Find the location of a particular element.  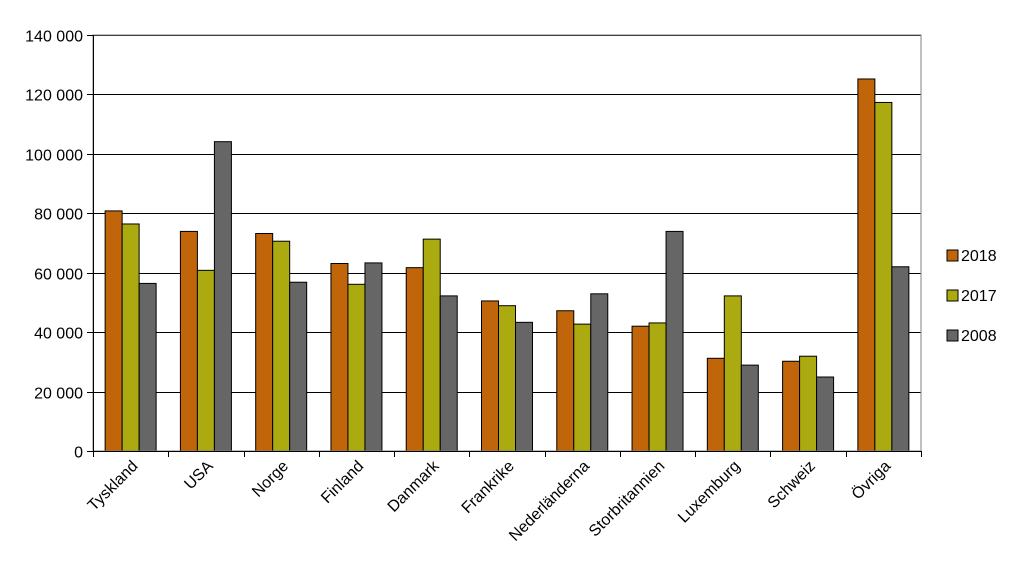

x-category-label: Övriga is located at coordinates (871, 480).